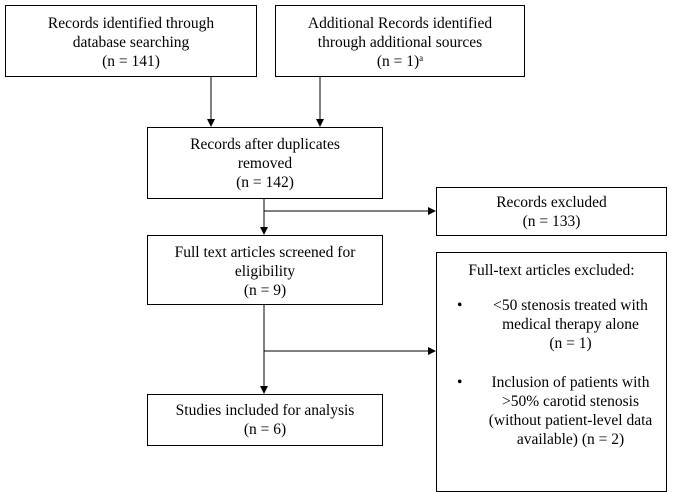 The height and width of the screenshot is (492, 675). I want to click on reason-line: (n = 1), so click(570, 343).